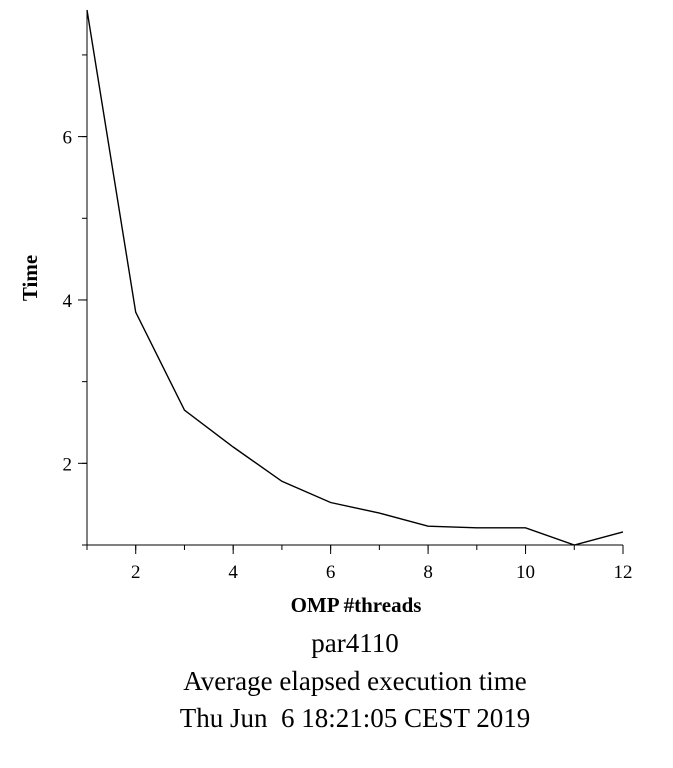 The image size is (673, 768). What do you see at coordinates (336, 718) in the screenshot?
I see `caption-timestamp: Thu Jun 6 18:21:05 CEST 2019` at bounding box center [336, 718].